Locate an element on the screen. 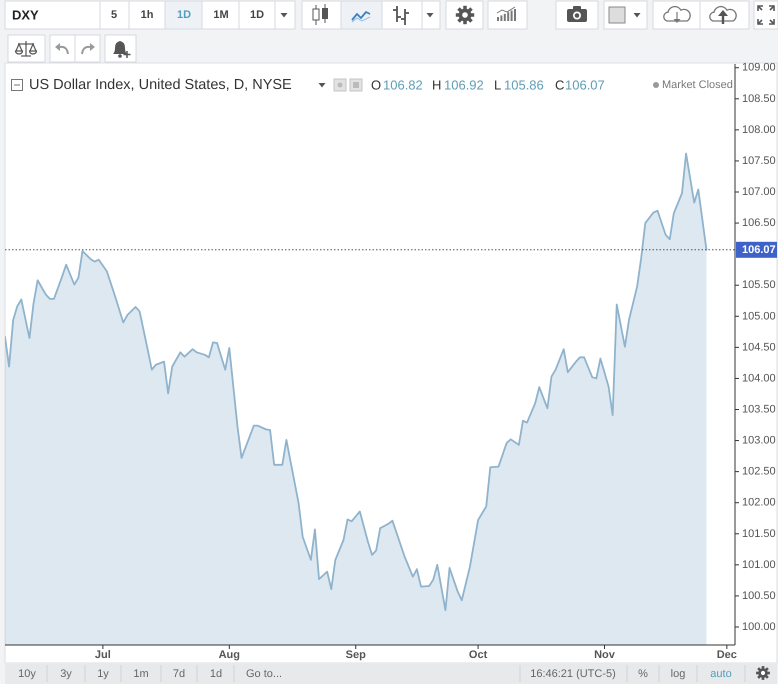  y-tick-label: 109.00 is located at coordinates (759, 68).